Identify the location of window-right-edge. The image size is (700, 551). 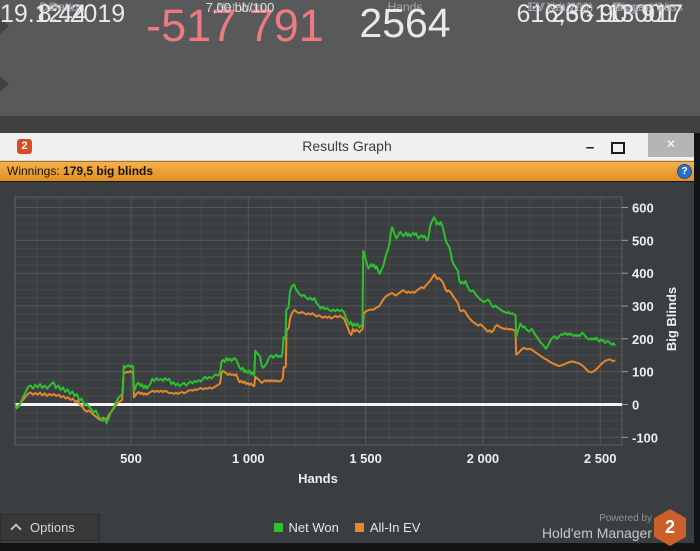
(697, 342).